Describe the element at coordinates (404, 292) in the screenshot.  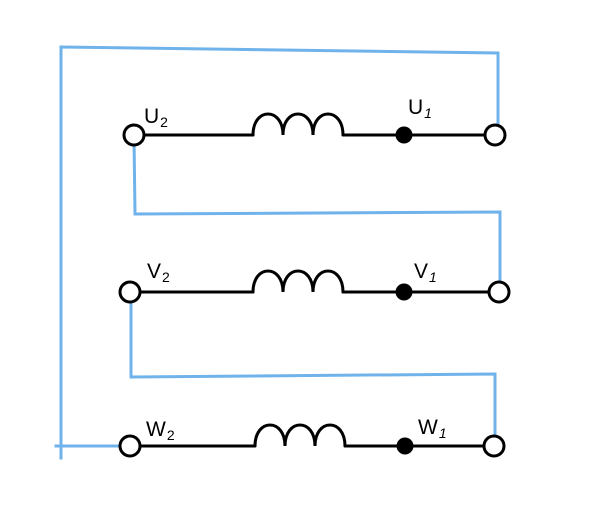
I see `polarity-dot-v` at that location.